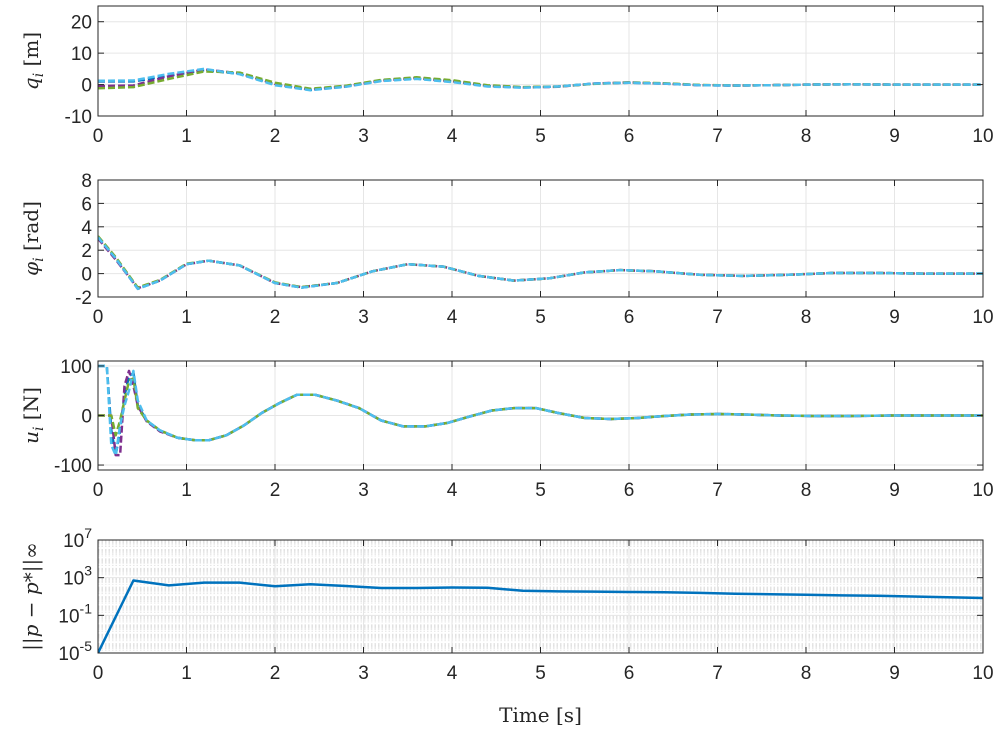  I want to click on y-axis-label: ||p − p*||∞, so click(31, 596).